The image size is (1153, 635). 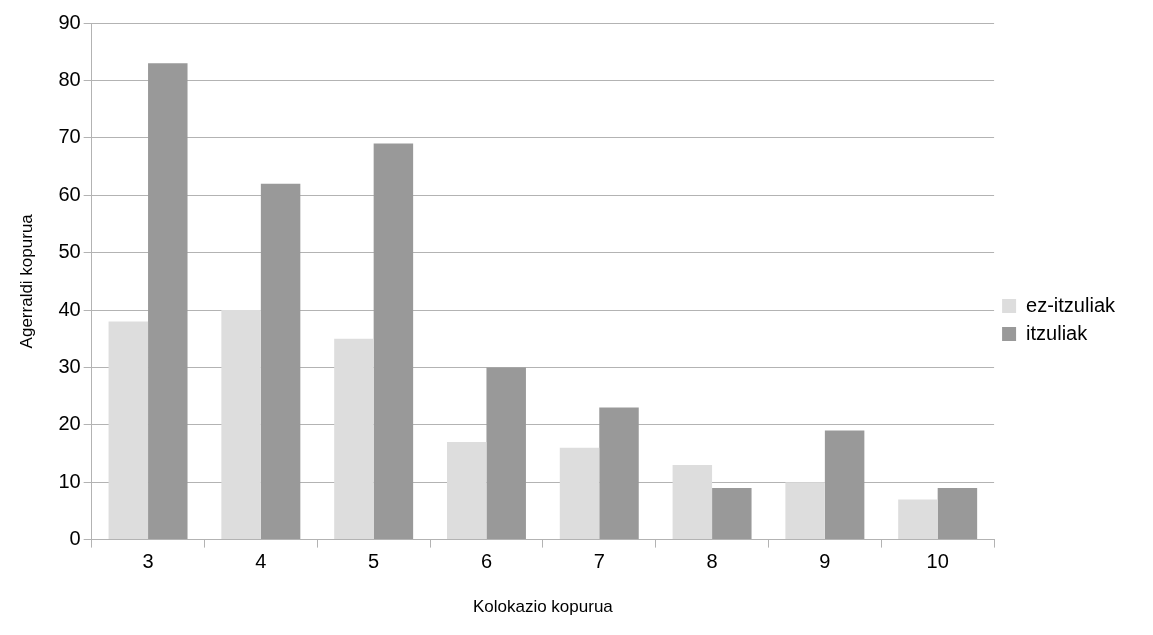 What do you see at coordinates (1057, 332) in the screenshot?
I see `legend-label: itzuliak` at bounding box center [1057, 332].